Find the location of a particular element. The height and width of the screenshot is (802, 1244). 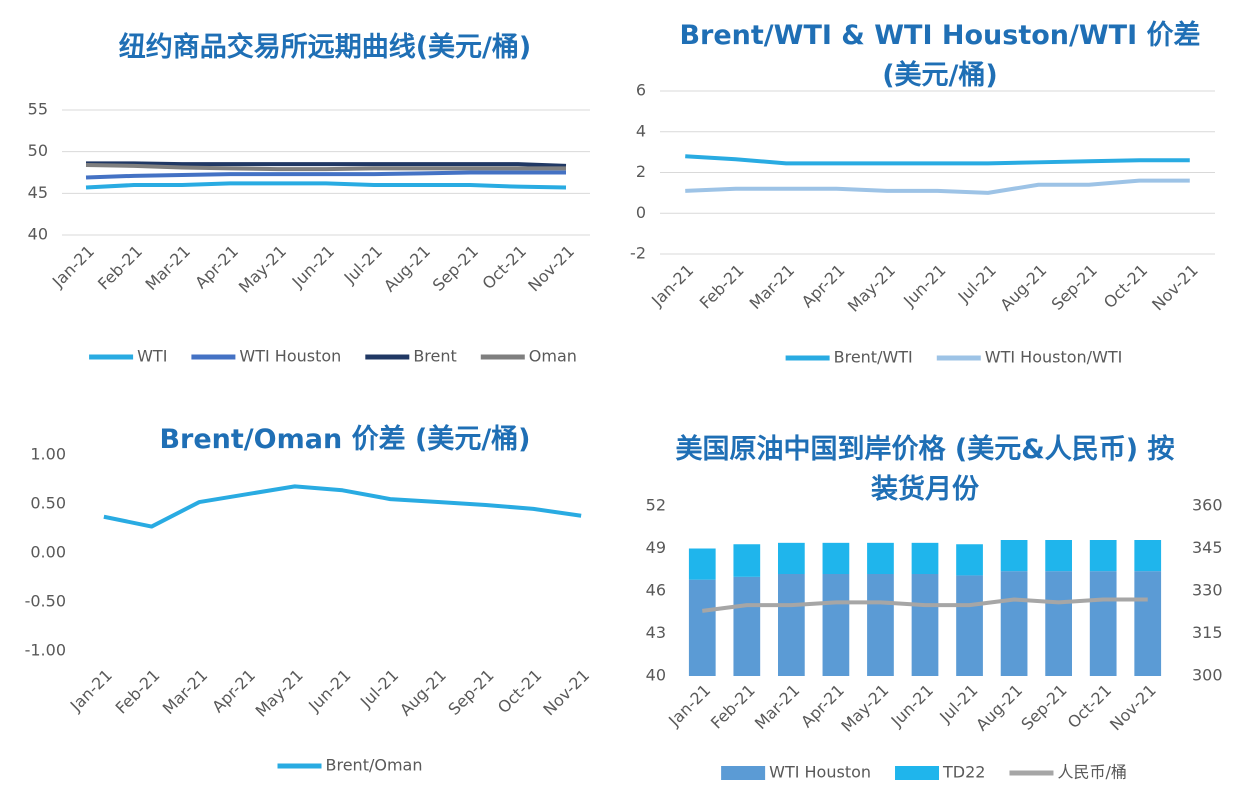

legend: Brent/Oman is located at coordinates (350, 765).